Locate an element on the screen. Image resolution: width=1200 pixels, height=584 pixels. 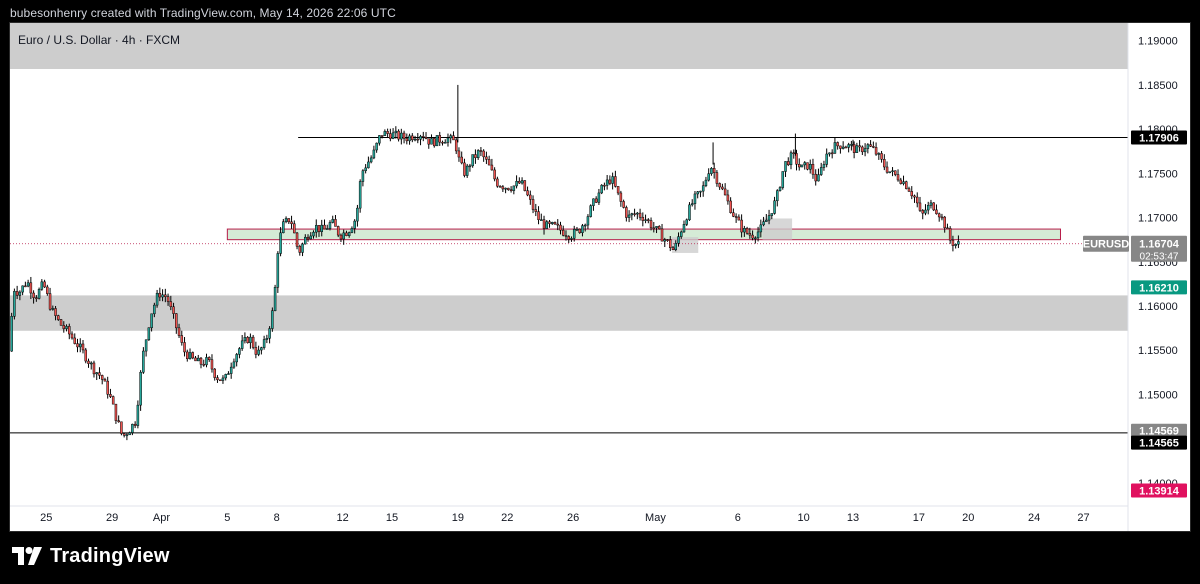
current-price-label-bg is located at coordinates (1159, 248).